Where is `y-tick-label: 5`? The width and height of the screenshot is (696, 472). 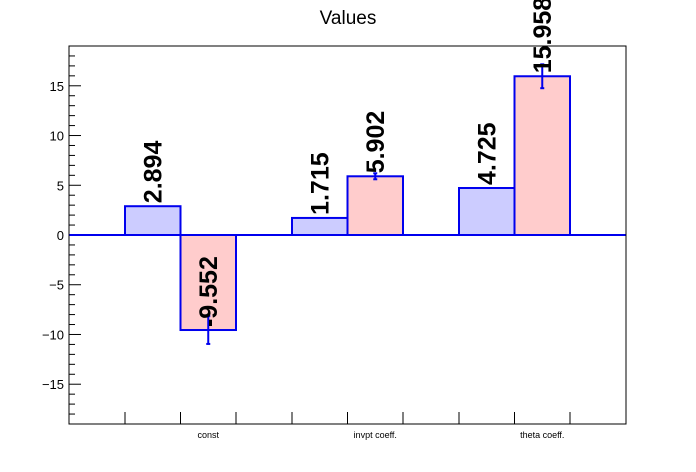
y-tick-label: 5 is located at coordinates (60, 185).